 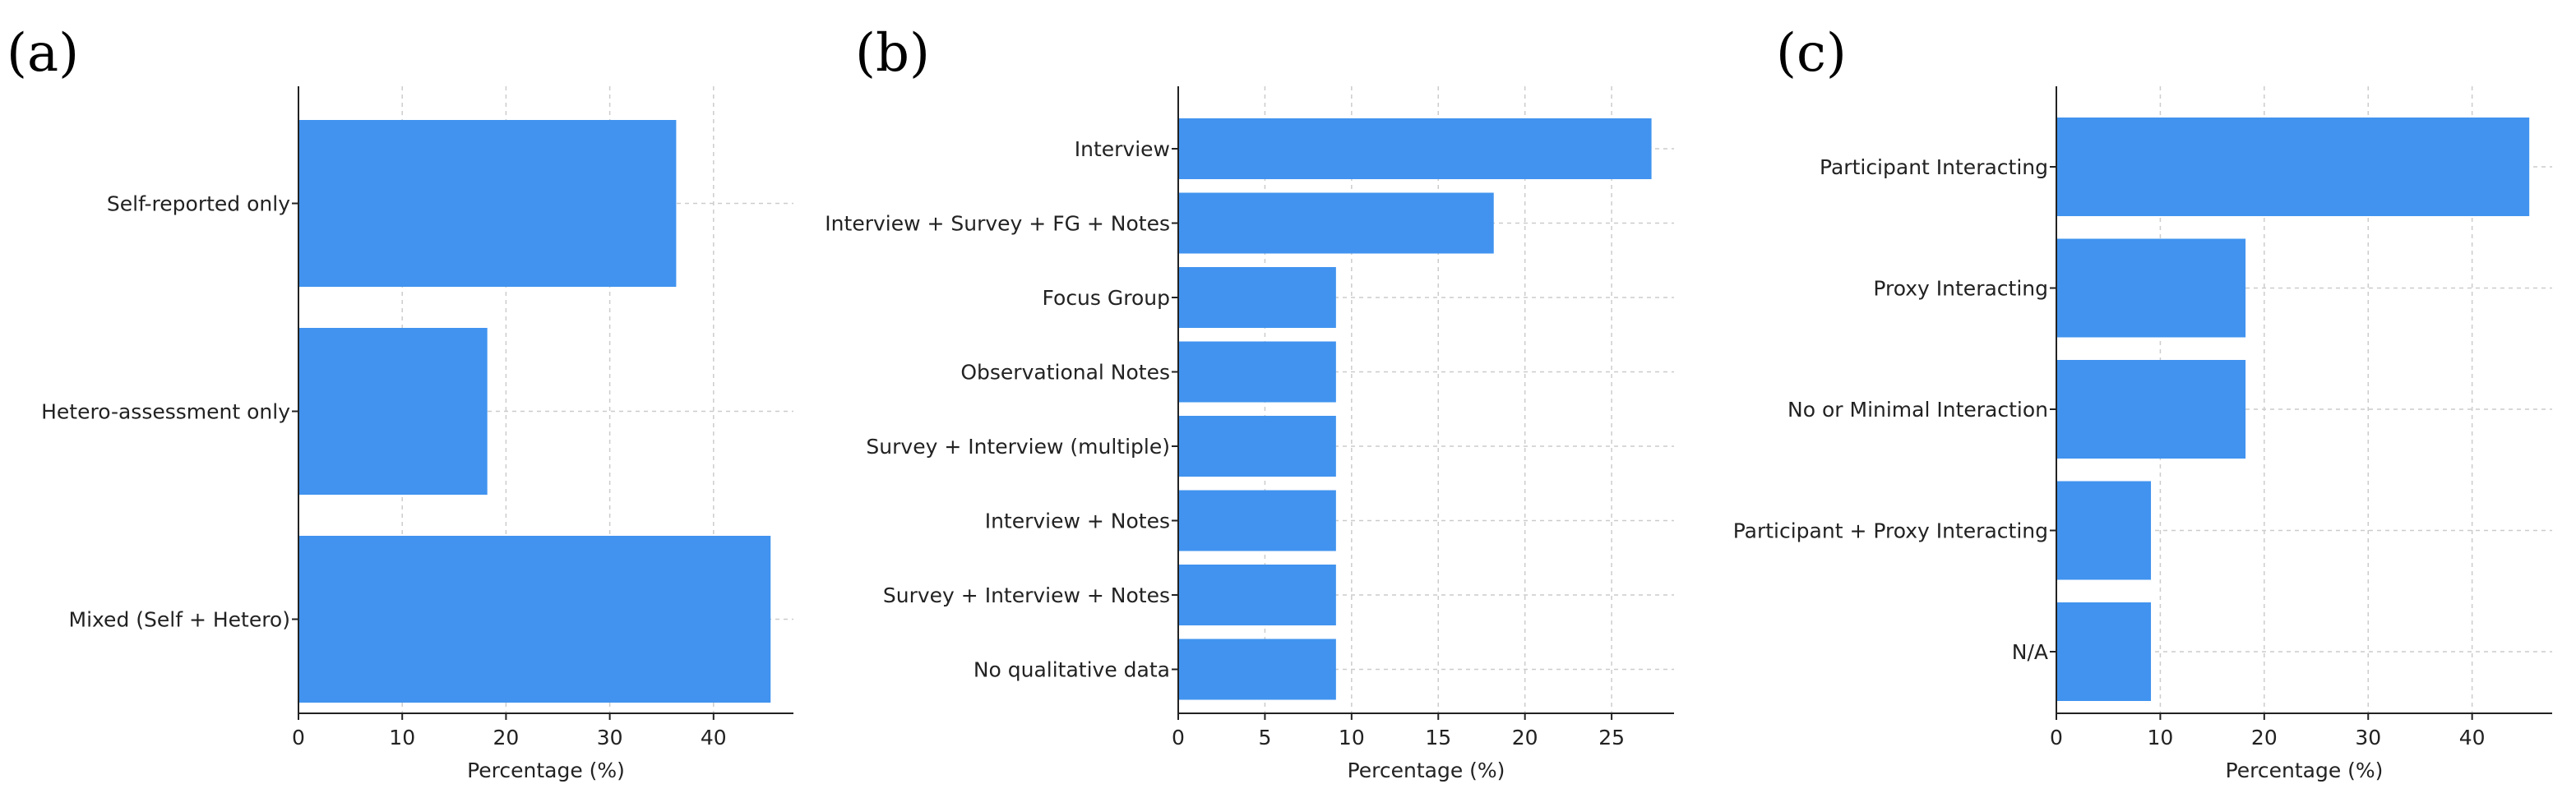 I want to click on category-label: No qualitative data, so click(x=1072, y=670).